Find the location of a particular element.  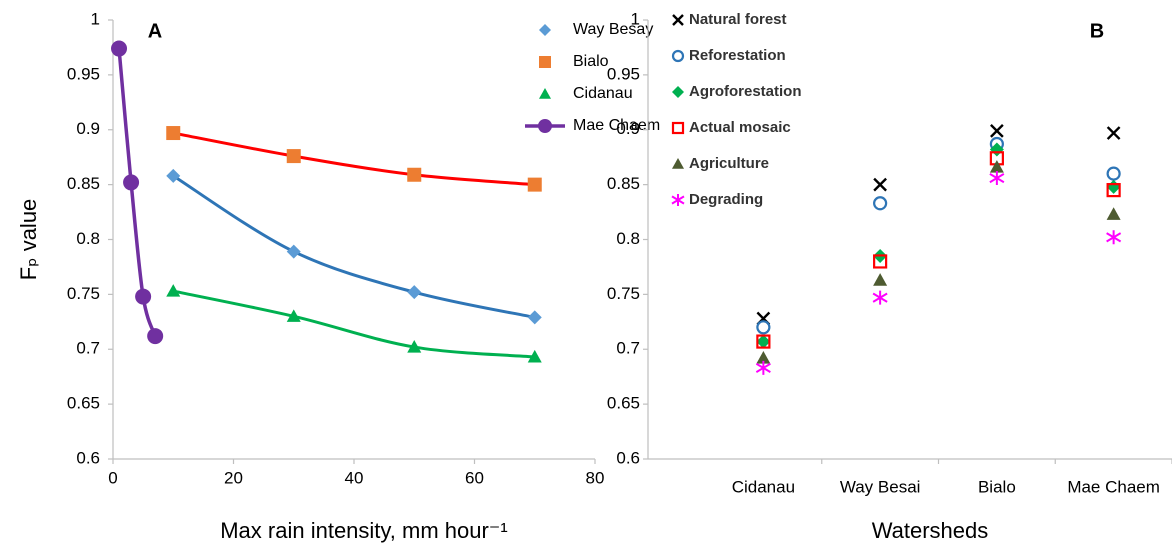

y-axis-title: Fₚ value is located at coordinates (28, 240).